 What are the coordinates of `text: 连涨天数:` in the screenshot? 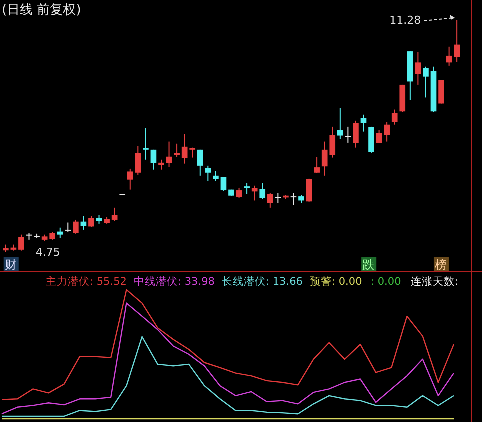 It's located at (435, 282).